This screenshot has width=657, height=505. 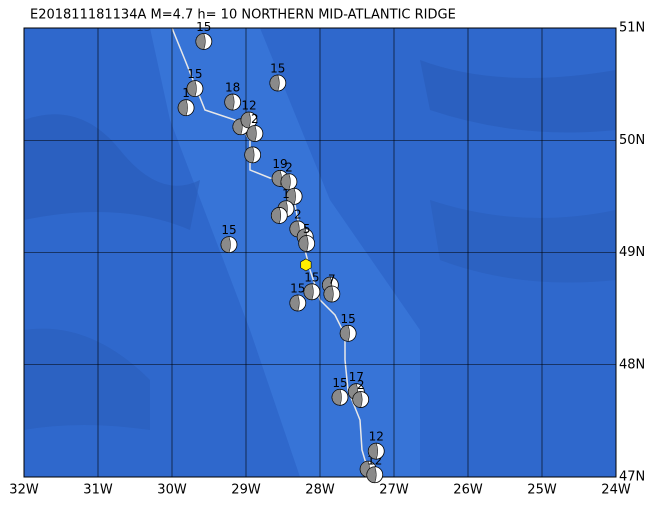 What do you see at coordinates (98, 490) in the screenshot?
I see `lon-tick-label: 31W` at bounding box center [98, 490].